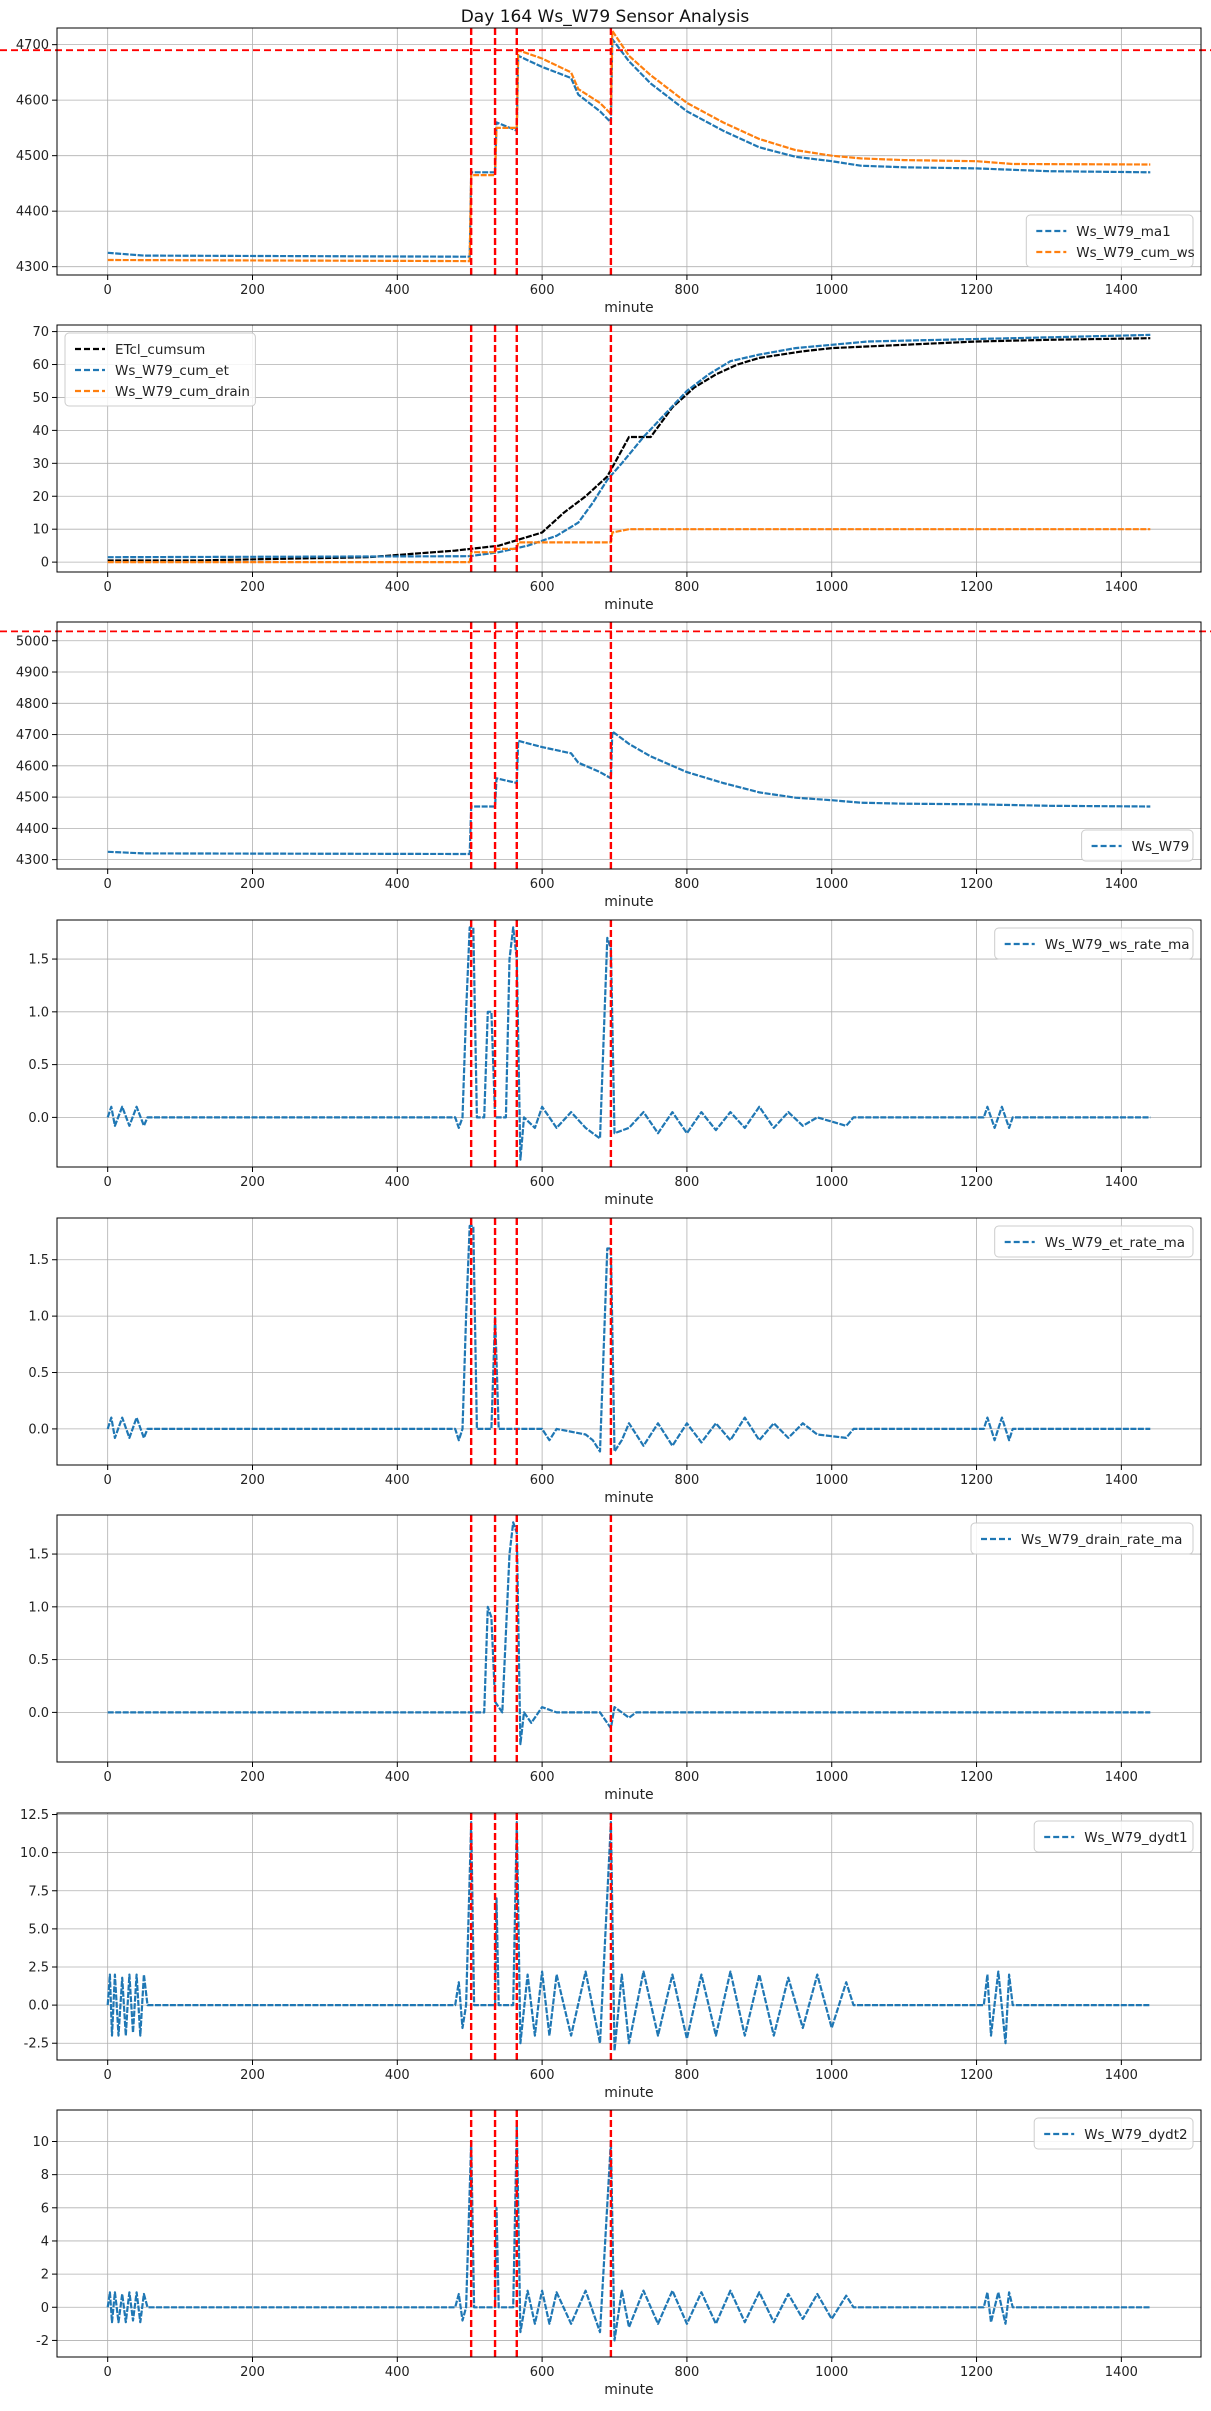 The image size is (1211, 2411). What do you see at coordinates (40, 431) in the screenshot?
I see `y-tick-label: 40` at bounding box center [40, 431].